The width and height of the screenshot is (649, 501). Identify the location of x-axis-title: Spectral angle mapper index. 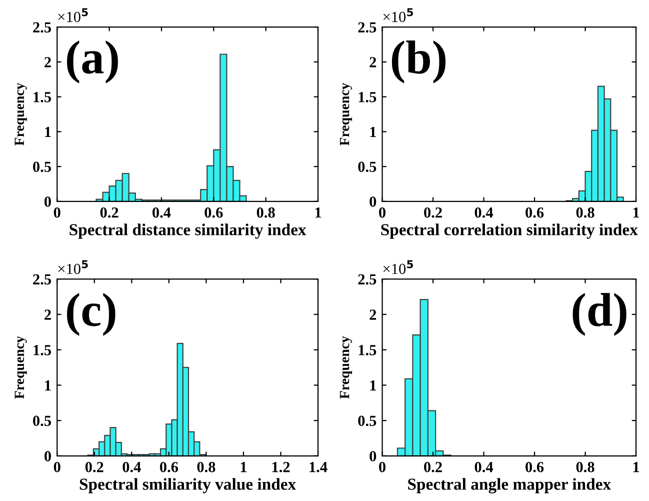
(509, 486).